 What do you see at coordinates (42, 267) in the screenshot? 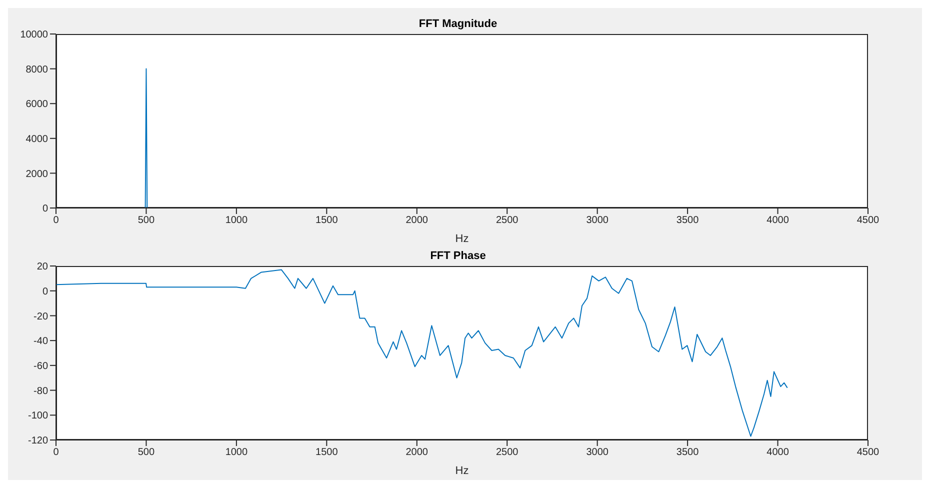
I see `y-tick-label: 20` at bounding box center [42, 267].